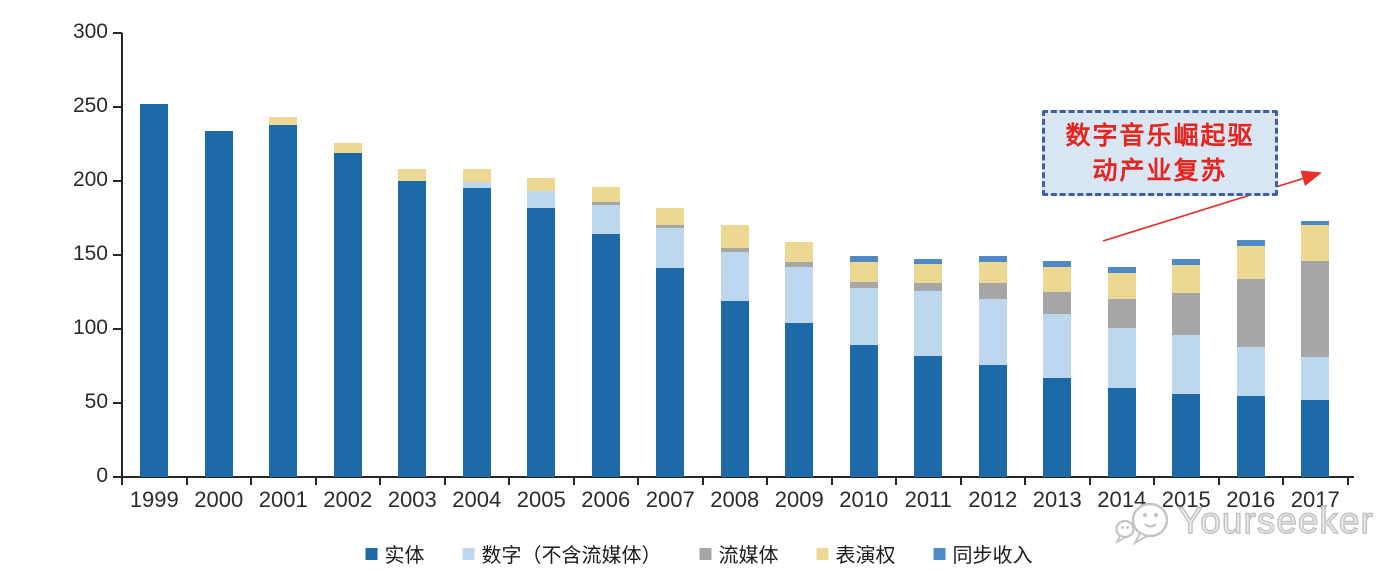 The height and width of the screenshot is (582, 1398). I want to click on bar-2014-segment-digital-ex-streaming, so click(1121, 358).